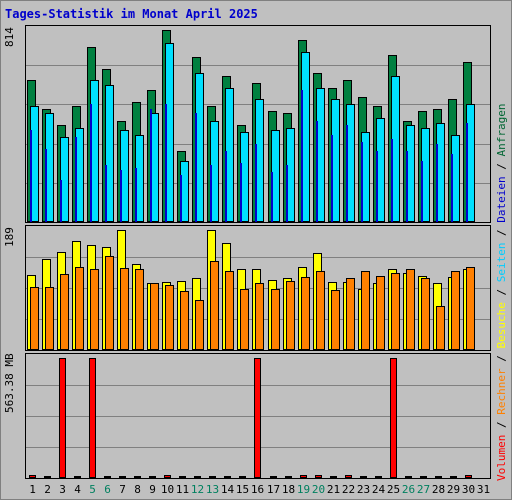 This screenshot has height=500, width=512. What do you see at coordinates (152, 489) in the screenshot?
I see `day-label: 9` at bounding box center [152, 489].